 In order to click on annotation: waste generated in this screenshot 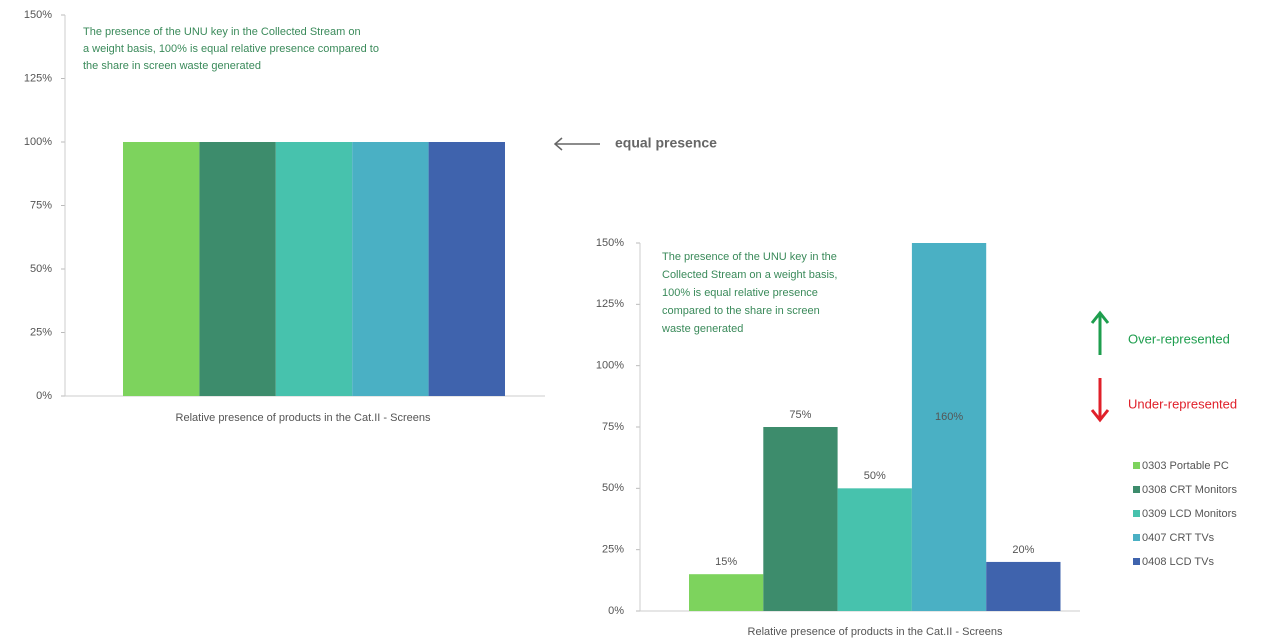, I will do `click(702, 329)`.